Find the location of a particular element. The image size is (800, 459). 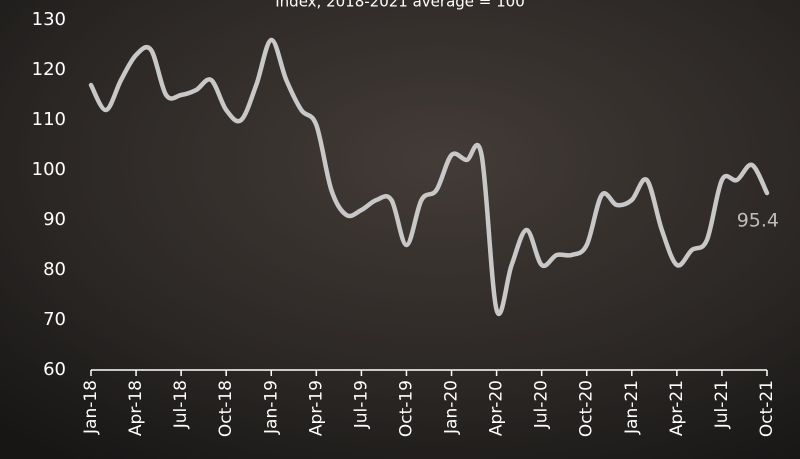

y-tick-label: 110 is located at coordinates (49, 119).